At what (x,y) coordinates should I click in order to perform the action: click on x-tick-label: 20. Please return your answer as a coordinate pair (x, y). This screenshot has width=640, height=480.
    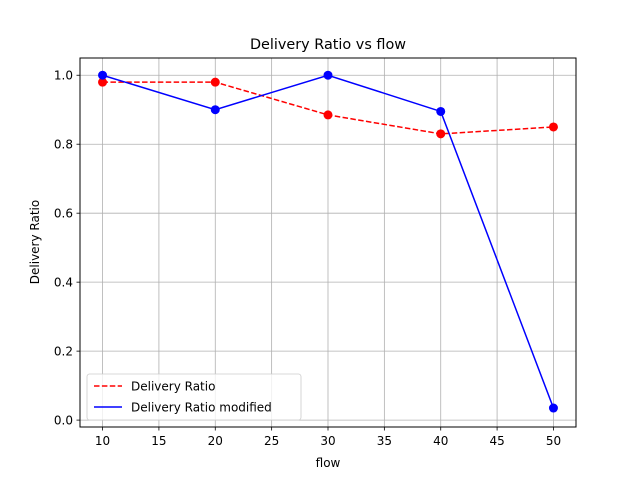
    Looking at the image, I should click on (215, 441).